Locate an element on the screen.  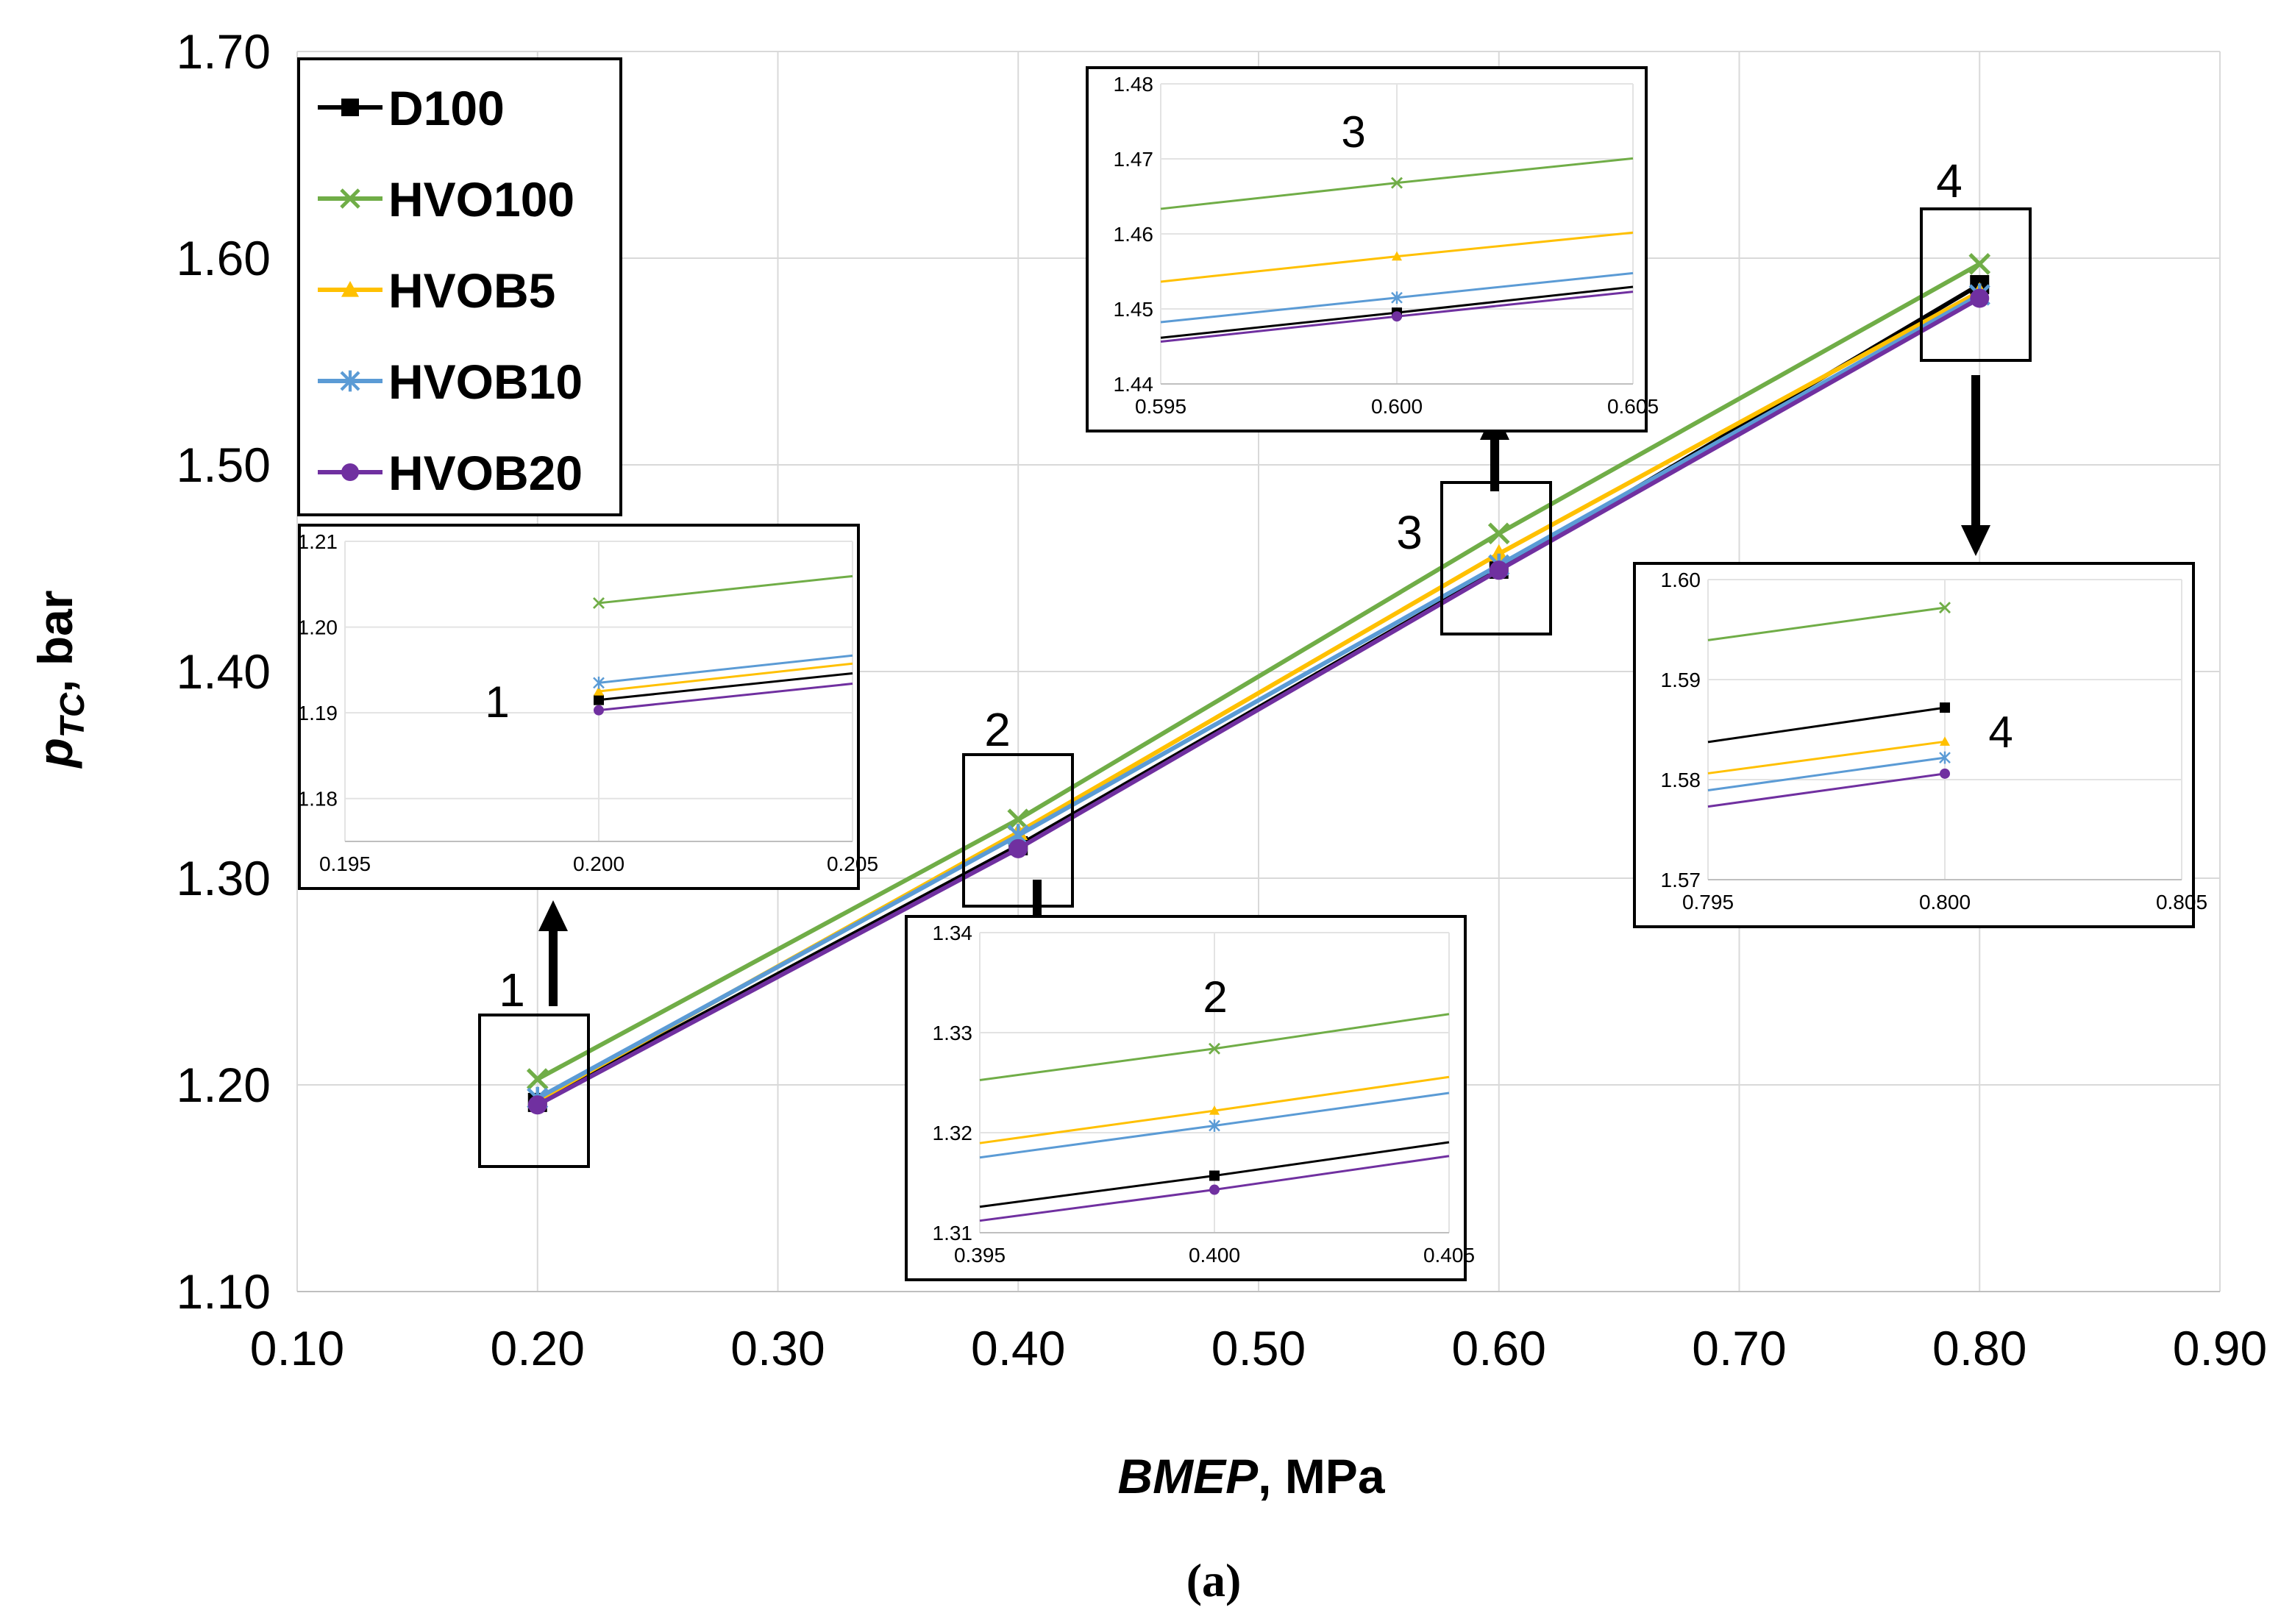
legend-marker-HVO100 is located at coordinates (350, 198).